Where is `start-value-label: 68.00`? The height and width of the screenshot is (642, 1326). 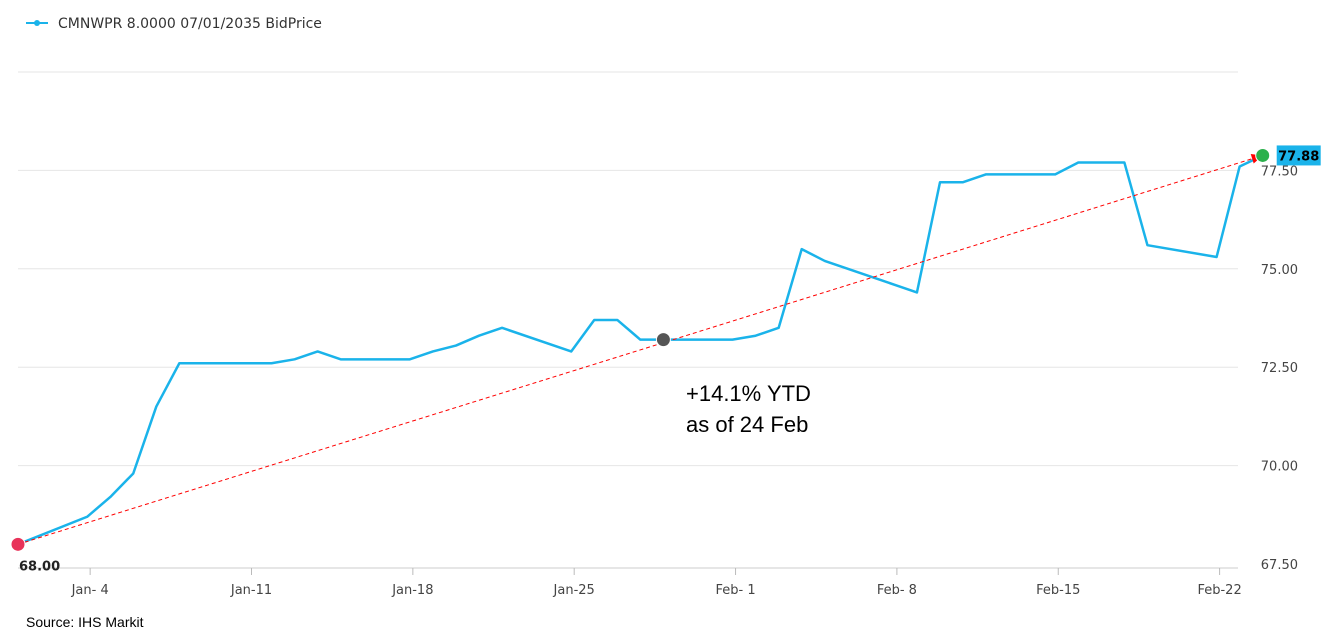
start-value-label: 68.00 is located at coordinates (39, 566).